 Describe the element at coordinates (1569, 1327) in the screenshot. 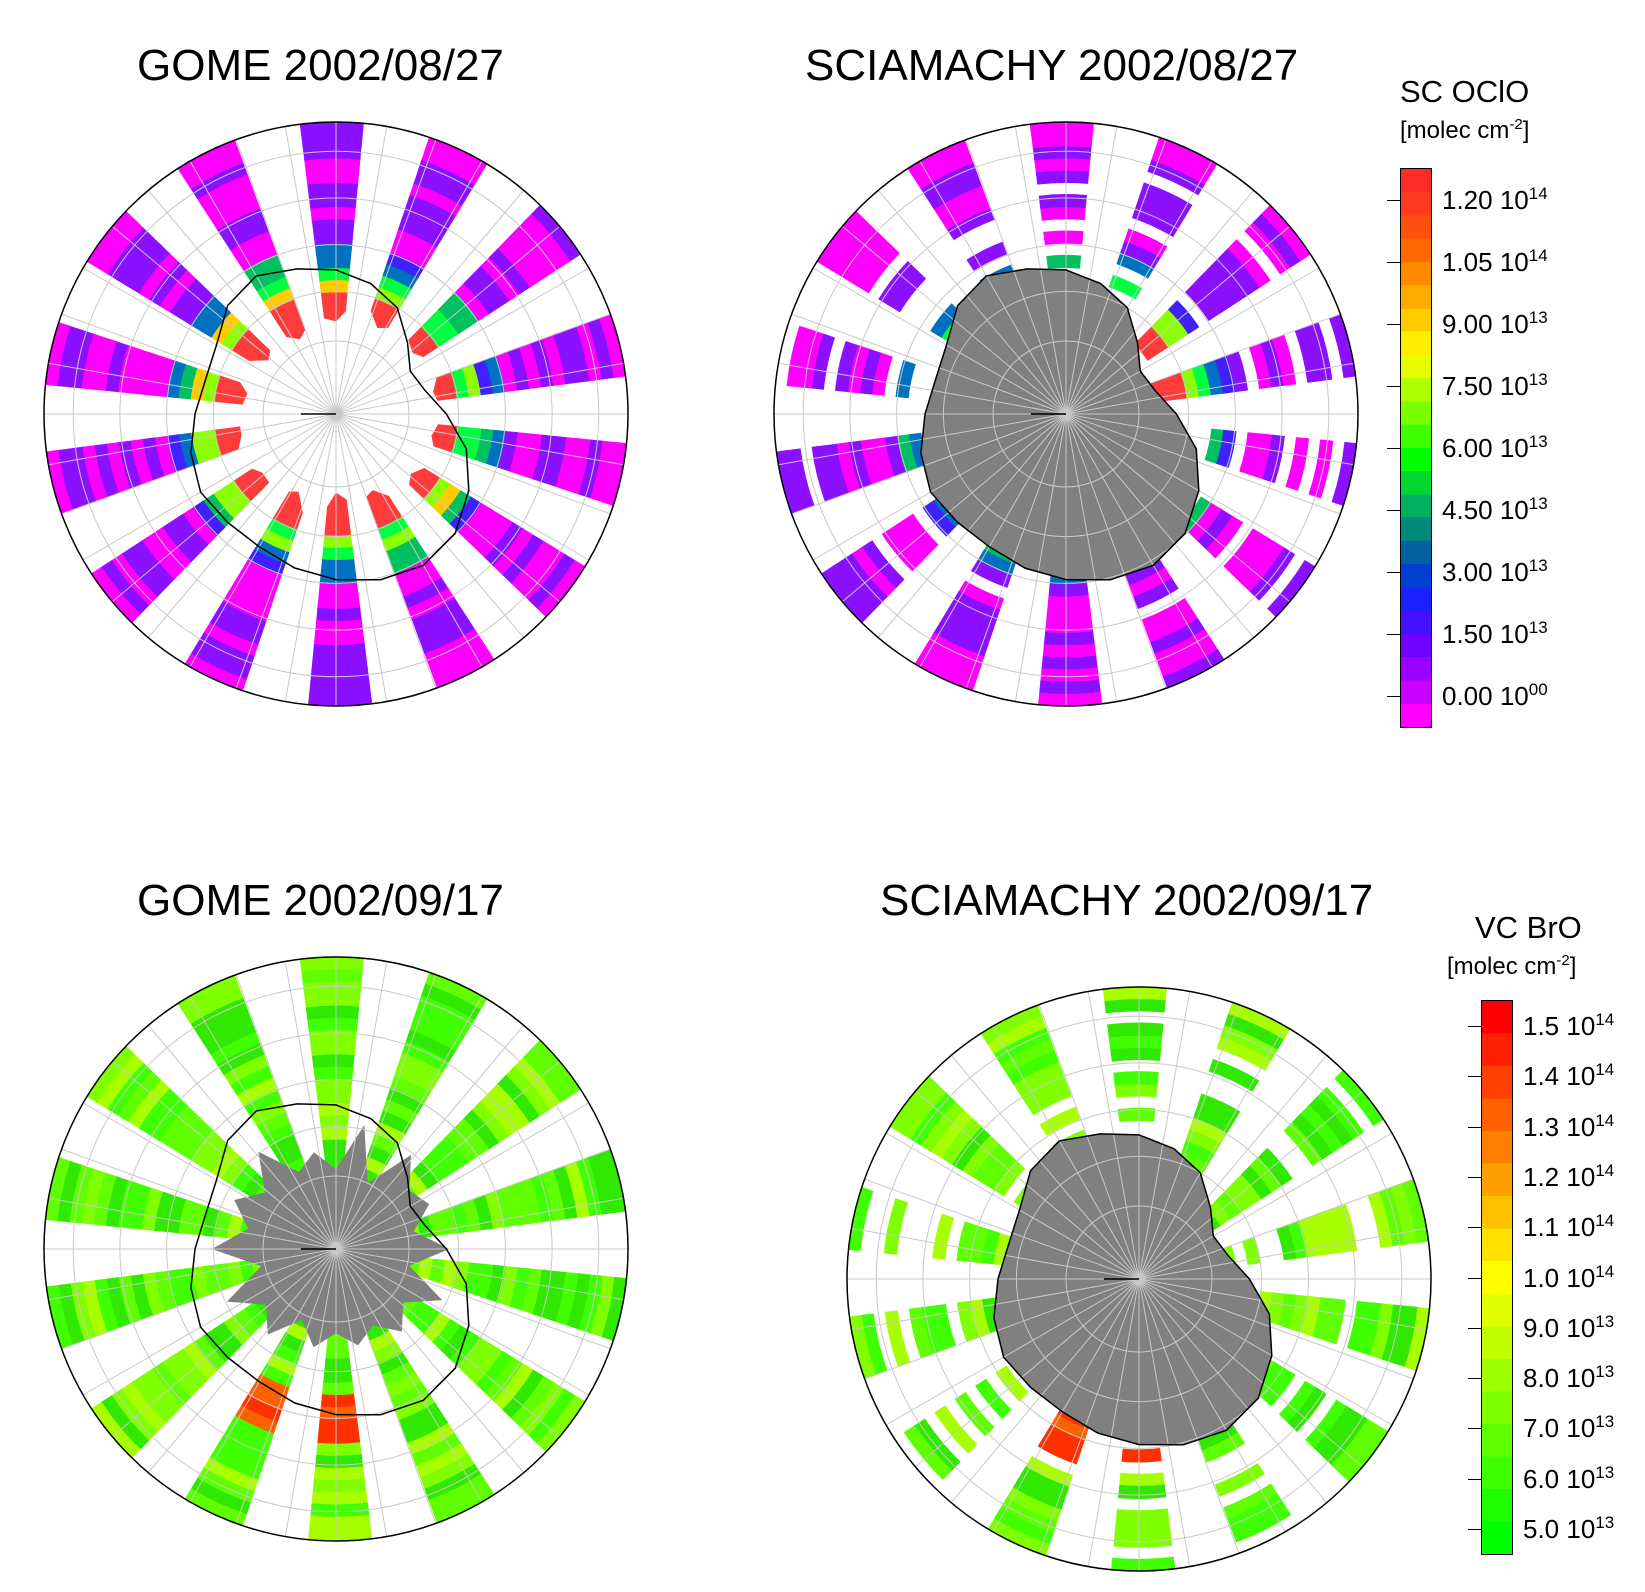

I see `colorbar-tick-label: 9.0 1013` at that location.